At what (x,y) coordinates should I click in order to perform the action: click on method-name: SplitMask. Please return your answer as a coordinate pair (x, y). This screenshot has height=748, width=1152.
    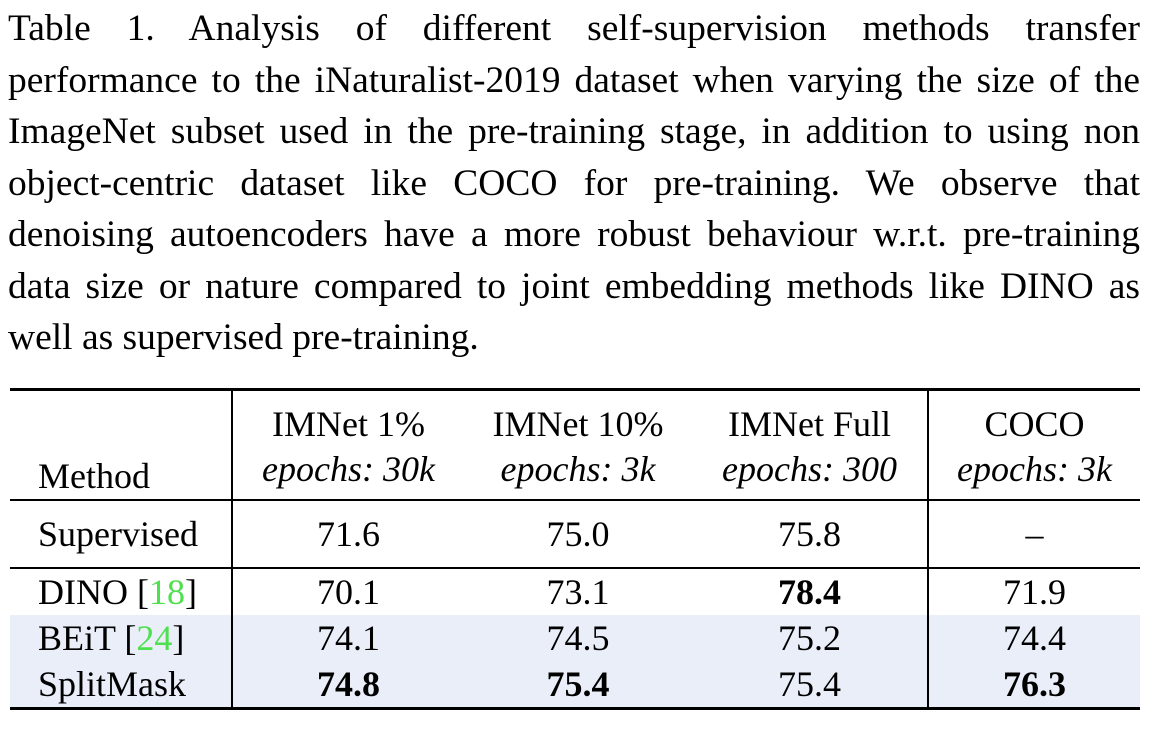
    Looking at the image, I should click on (112, 684).